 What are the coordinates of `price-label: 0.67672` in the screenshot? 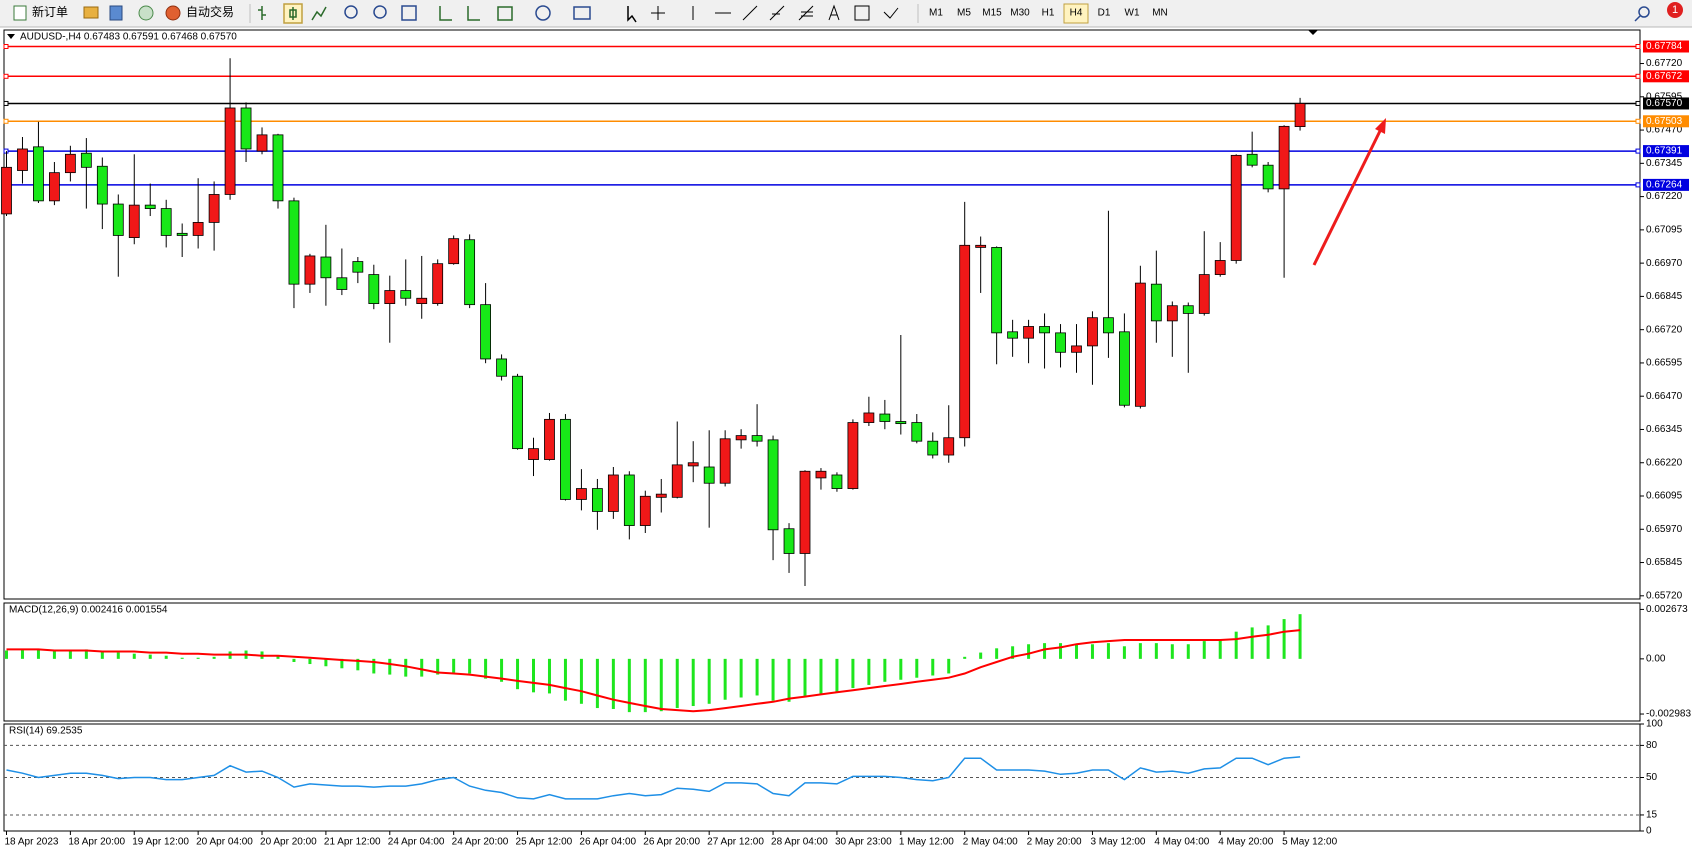 It's located at (1664, 76).